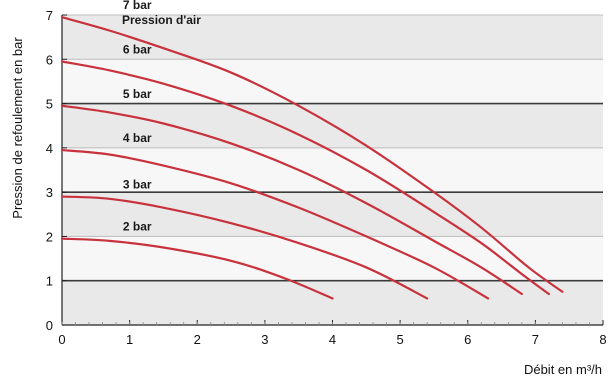 The image size is (608, 381). Describe the element at coordinates (49, 148) in the screenshot. I see `y-tick-label: 4` at that location.